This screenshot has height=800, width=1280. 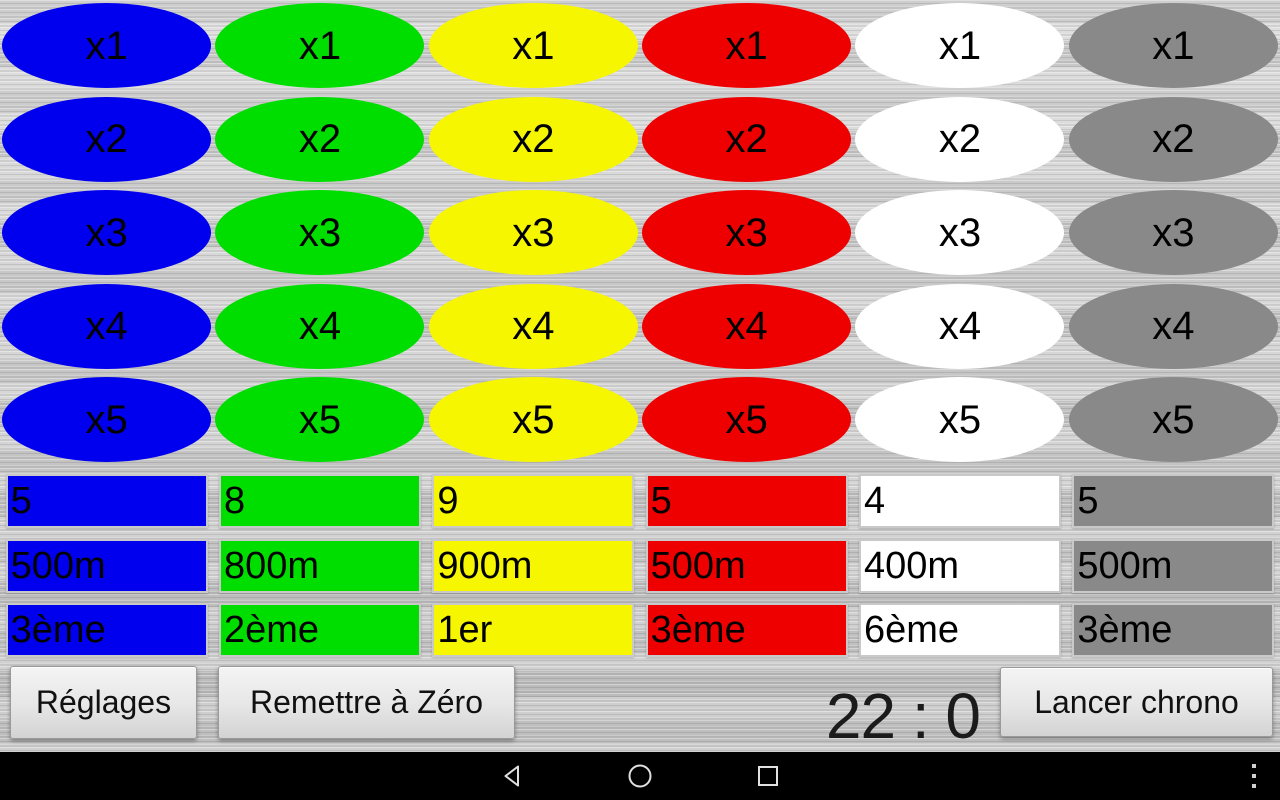 I want to click on green-x1-button: x1, so click(x=320, y=45).